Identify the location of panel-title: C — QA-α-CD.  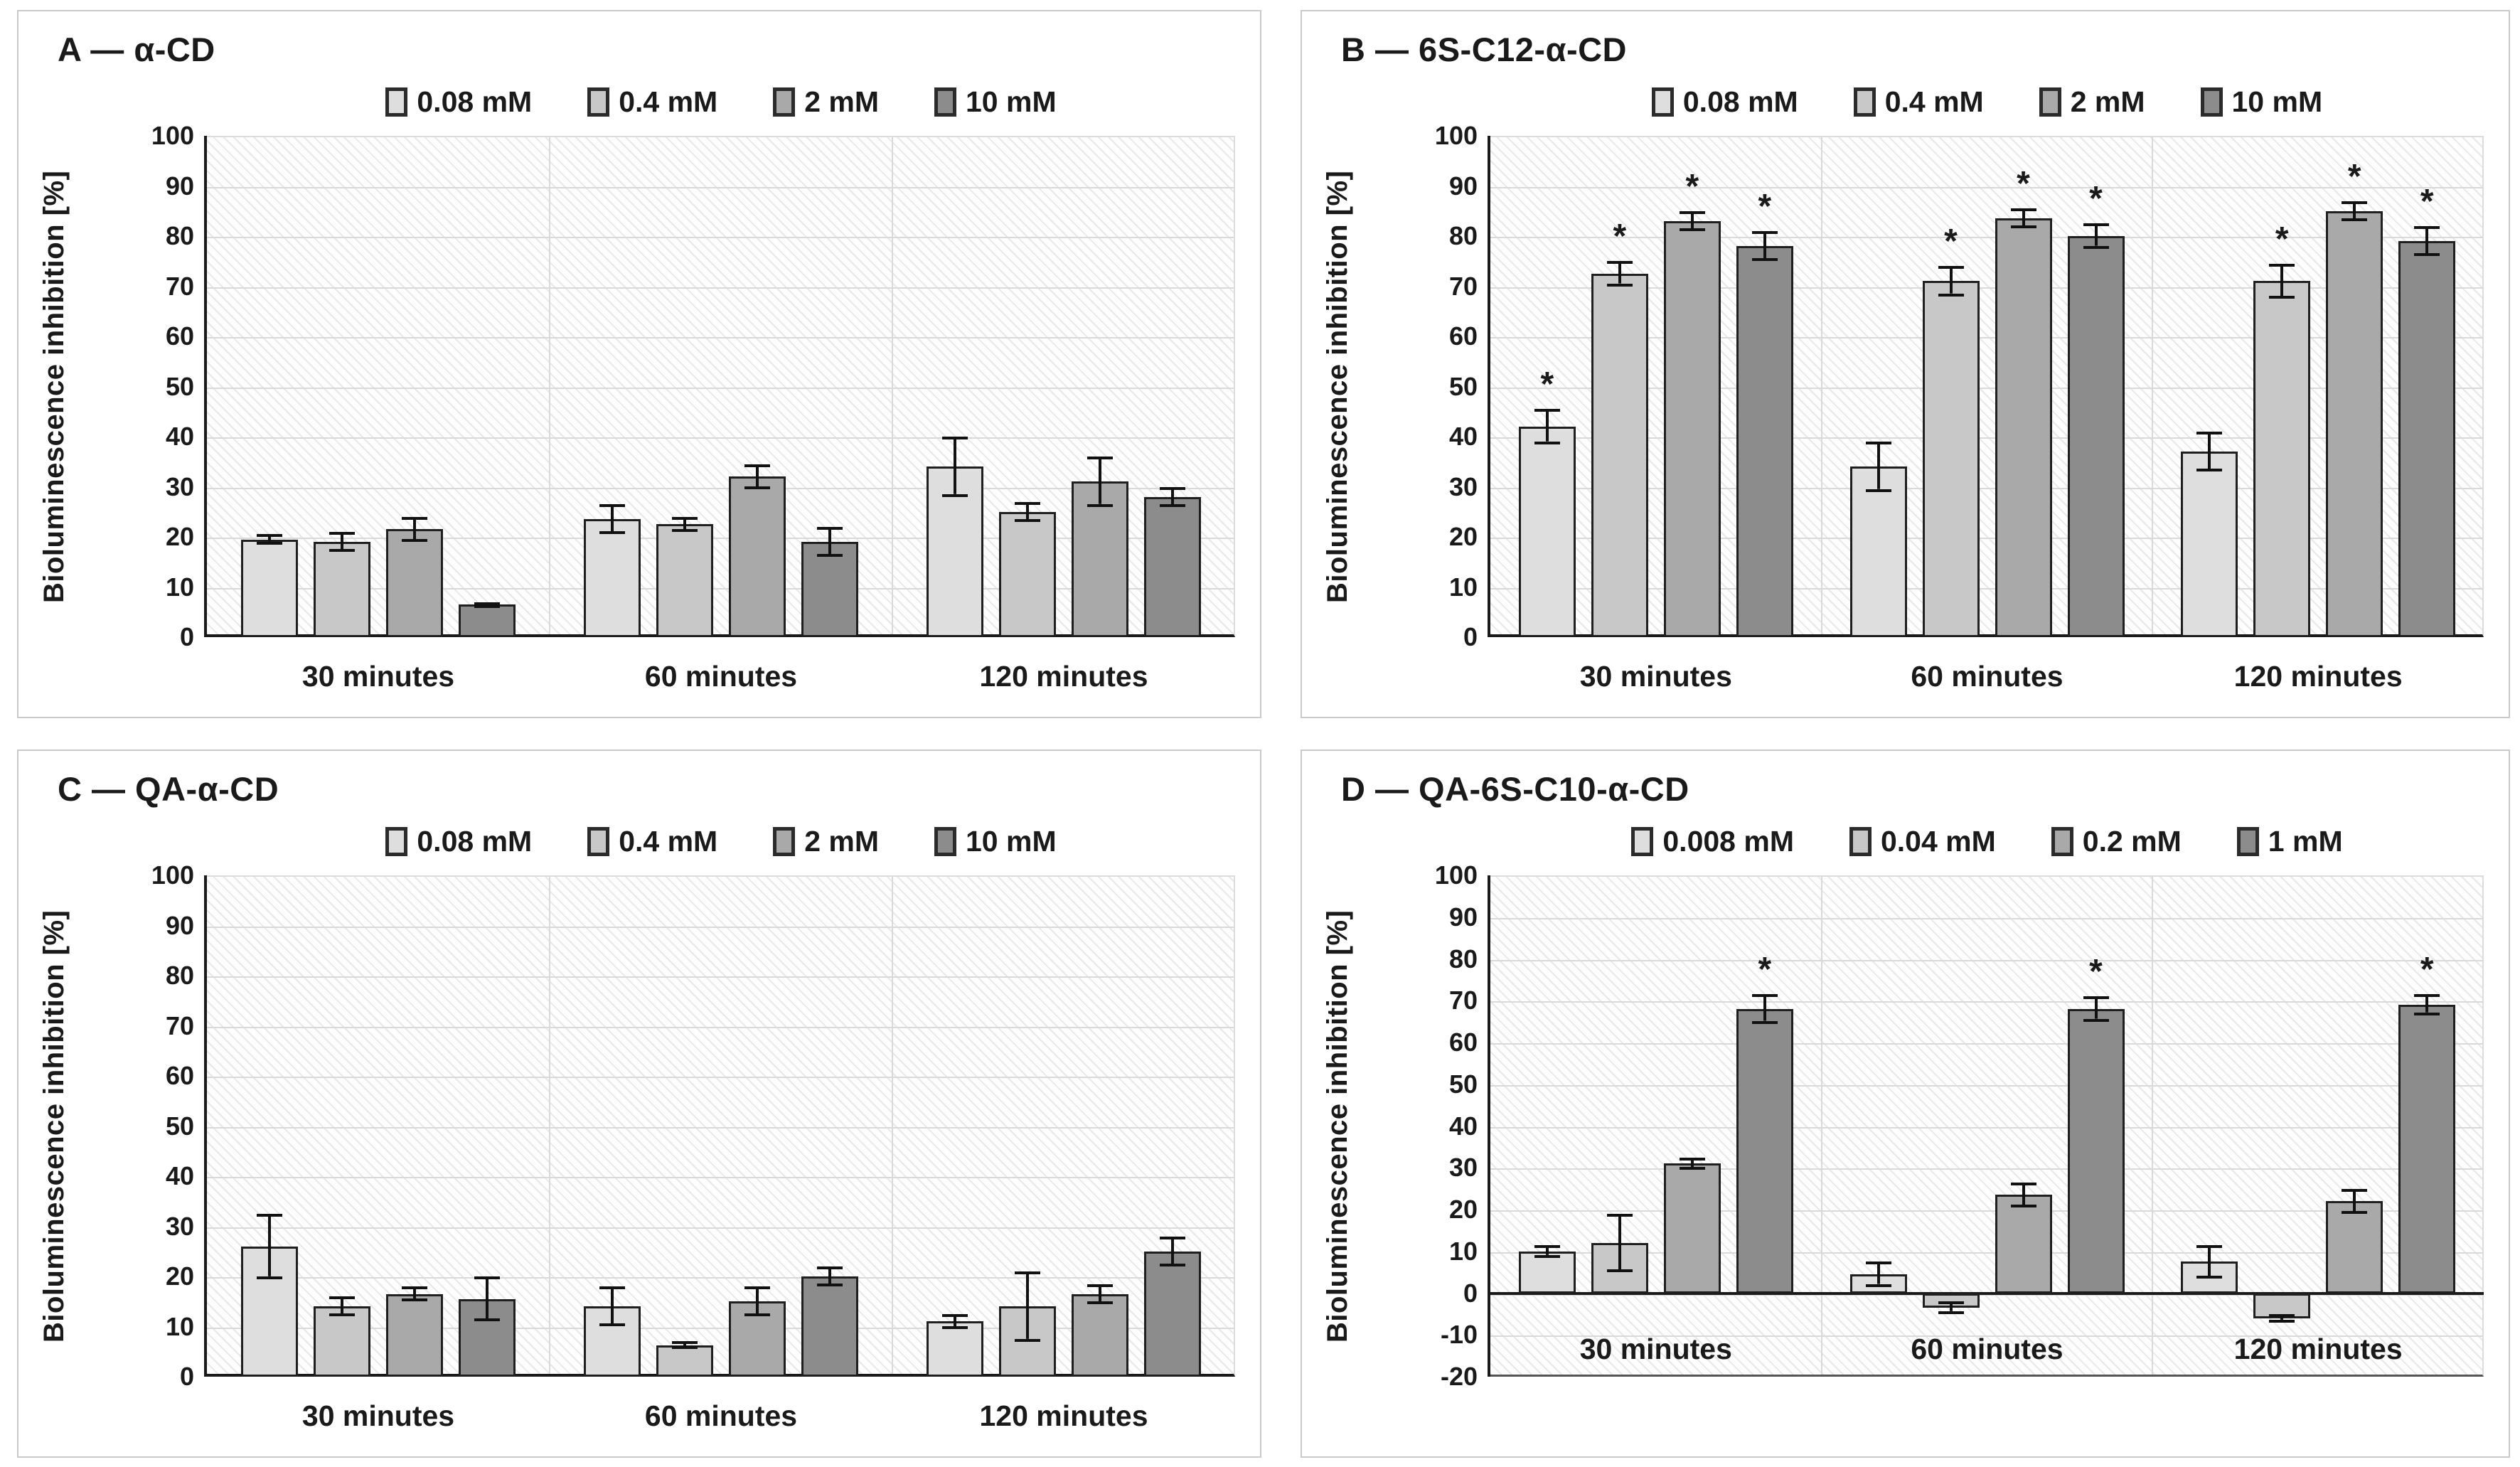
(168, 789).